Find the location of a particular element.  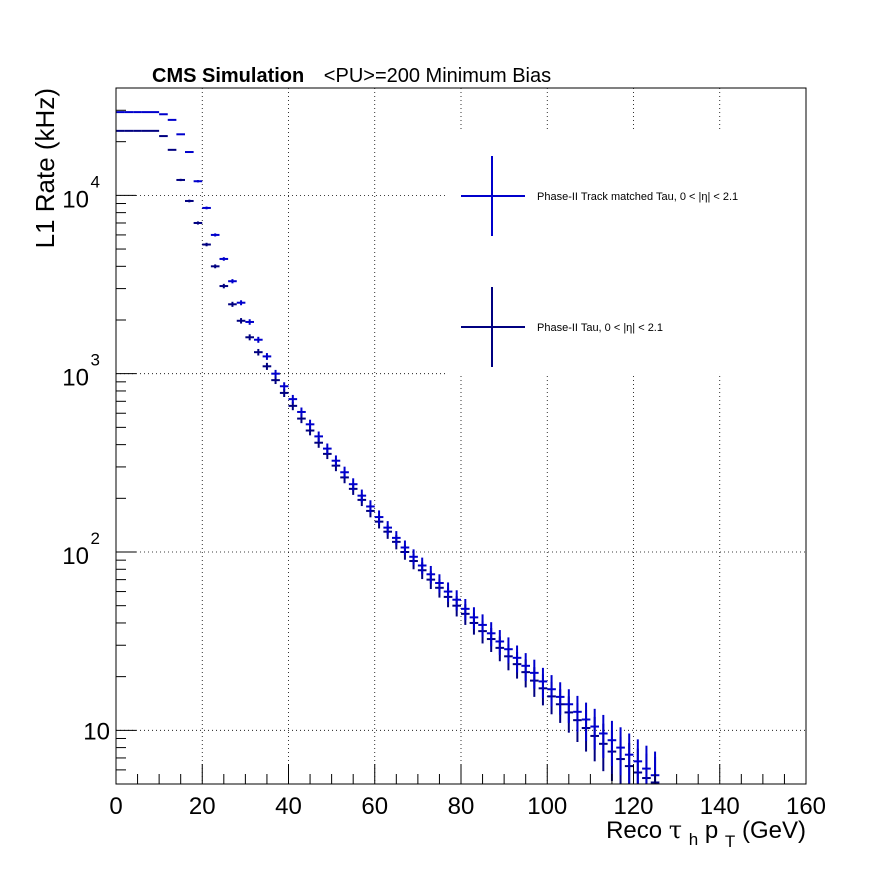

chart-title-rest: <PU>=200 Minimum Bias is located at coordinates (437, 76).